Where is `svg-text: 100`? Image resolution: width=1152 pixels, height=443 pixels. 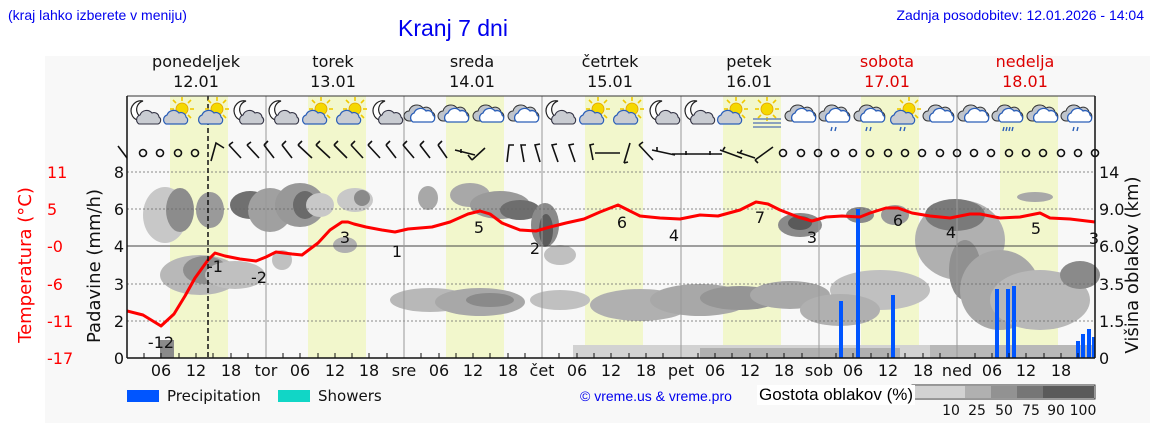 svg-text: 100 is located at coordinates (1083, 411).